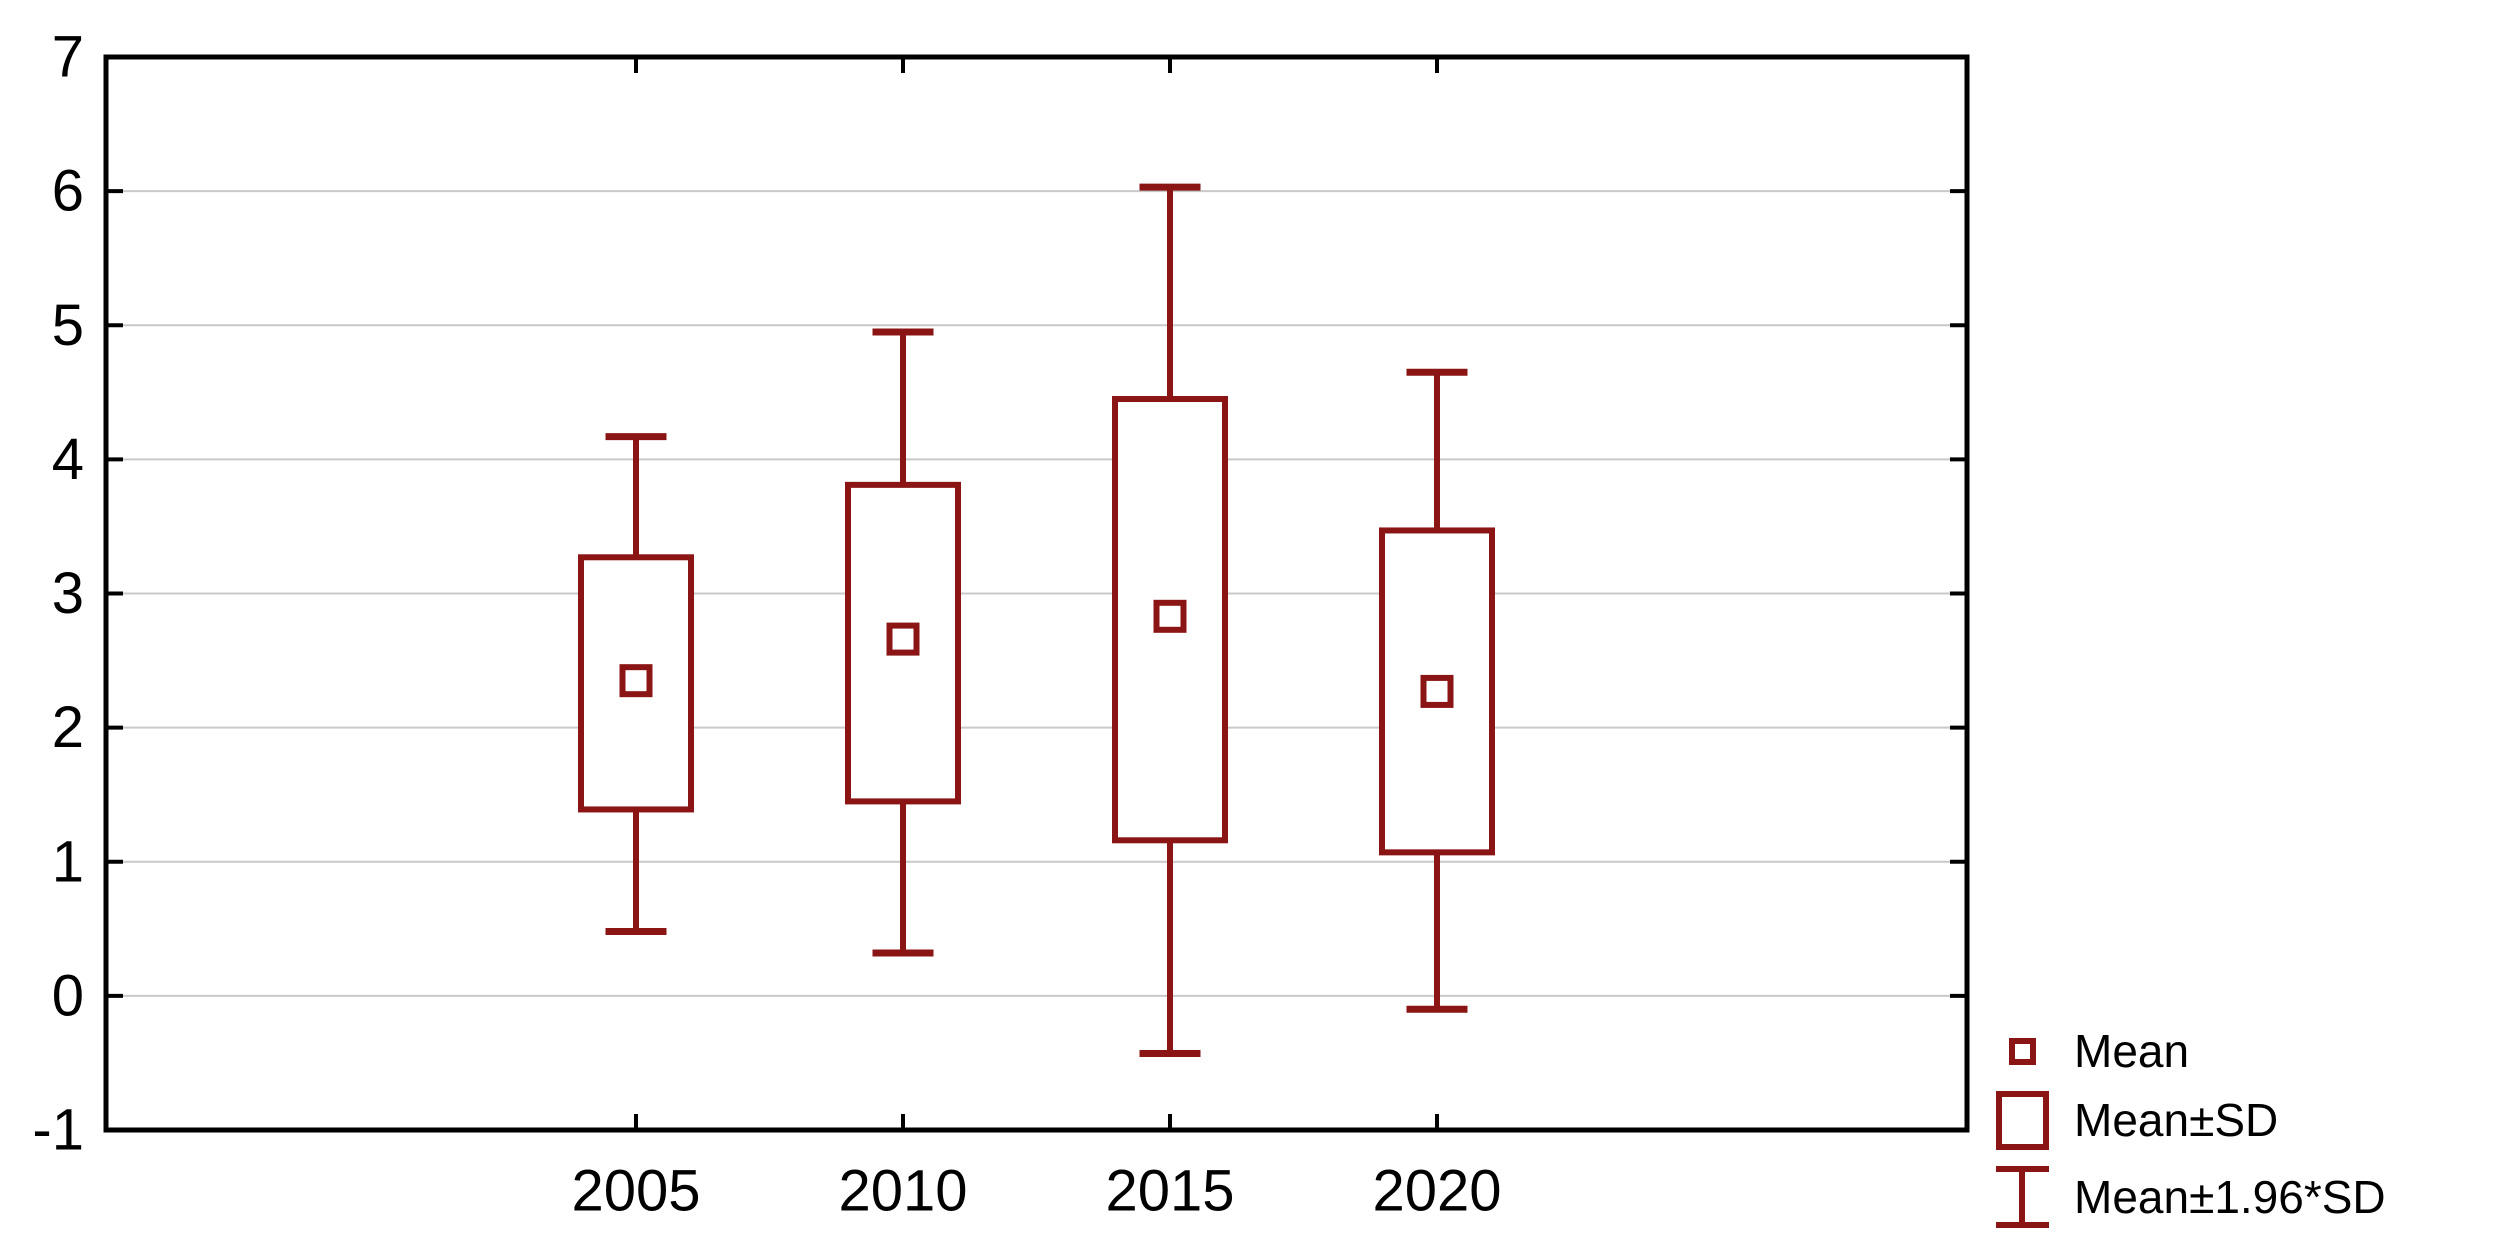 Image resolution: width=2502 pixels, height=1259 pixels. I want to click on x-axis-tick-label: 2020, so click(1436, 1191).